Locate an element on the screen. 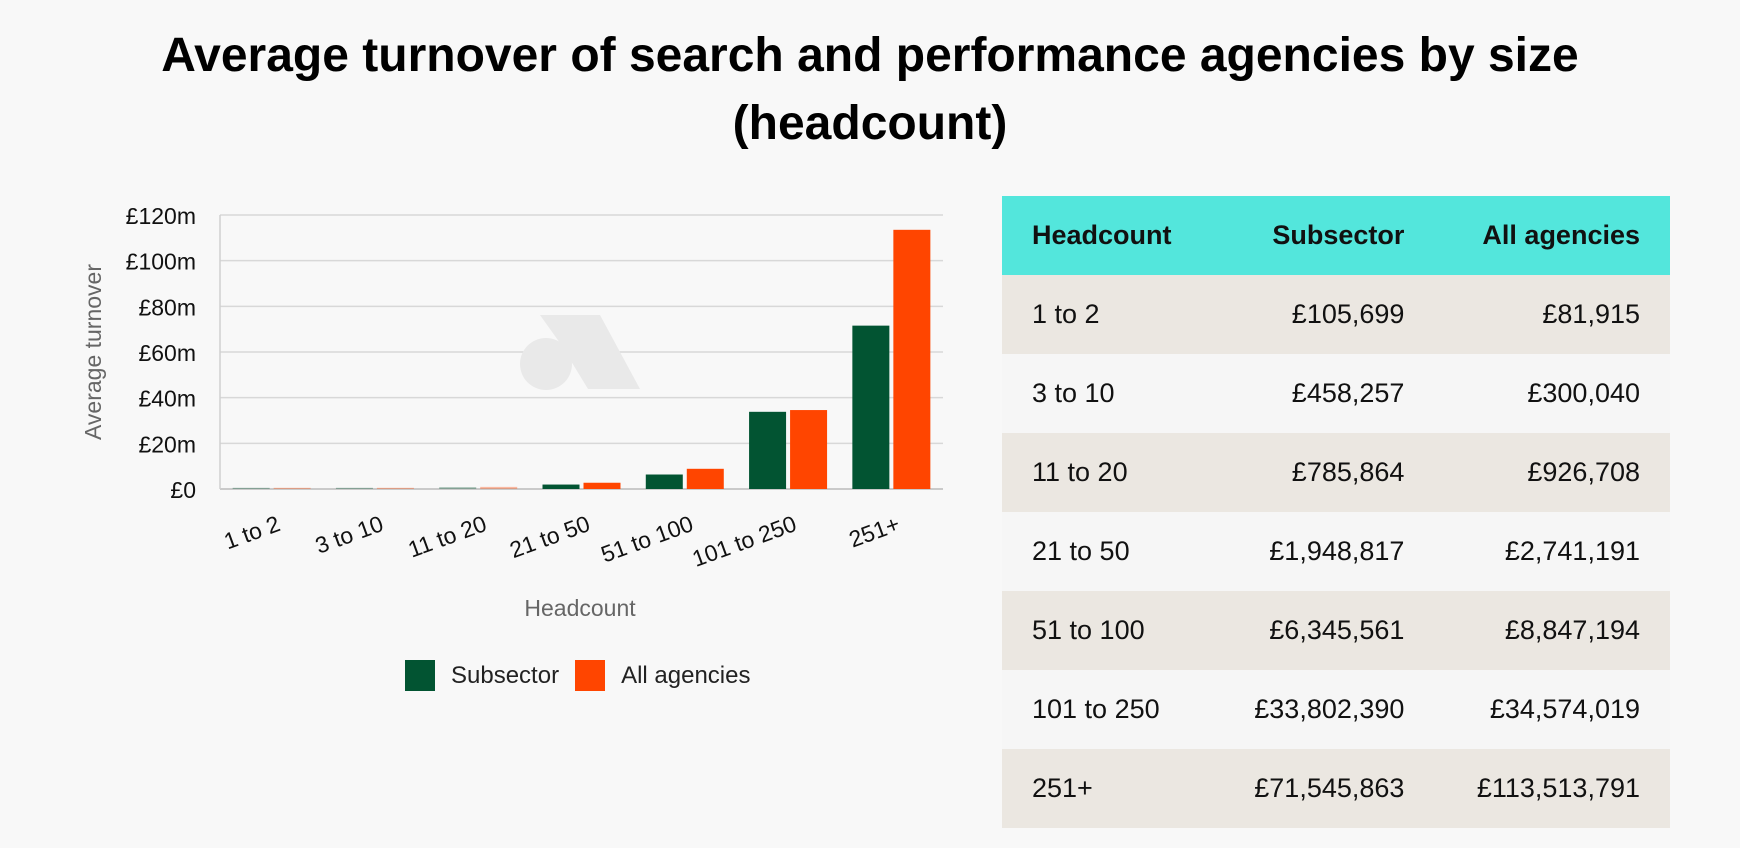 The image size is (1740, 848). title-line-2: (headcount) is located at coordinates (870, 123).